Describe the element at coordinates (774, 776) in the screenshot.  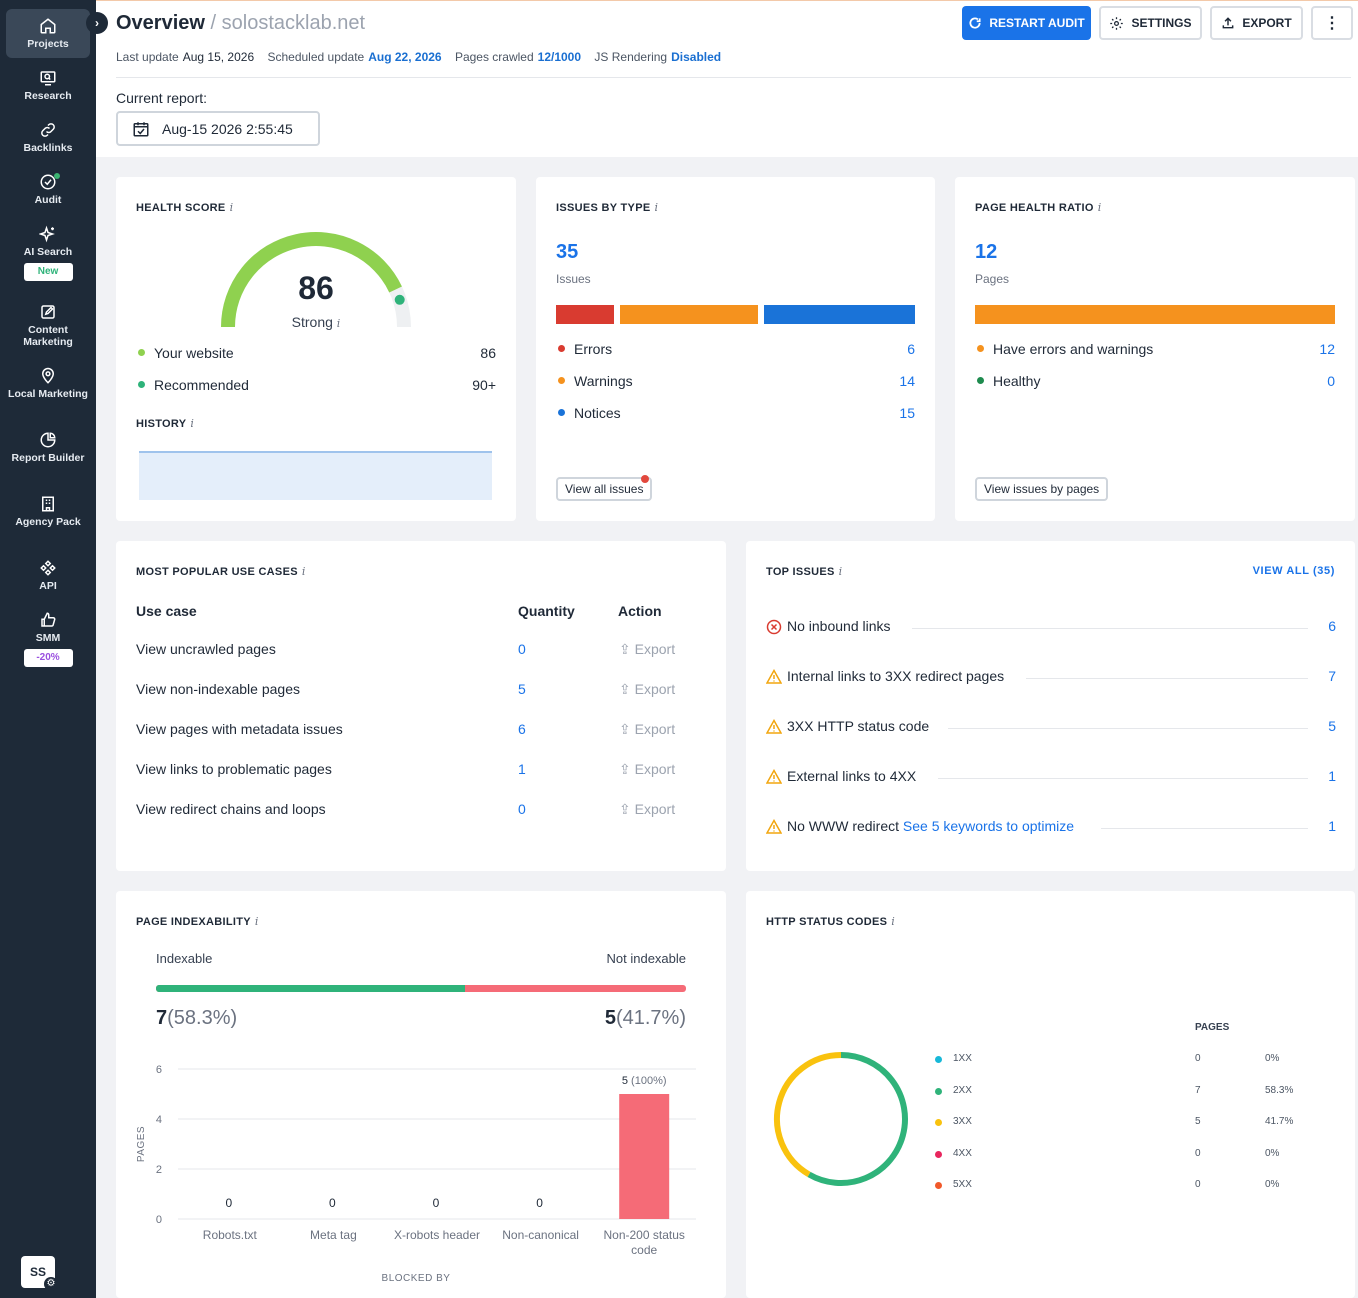
I see `warning-triangle-icon` at that location.